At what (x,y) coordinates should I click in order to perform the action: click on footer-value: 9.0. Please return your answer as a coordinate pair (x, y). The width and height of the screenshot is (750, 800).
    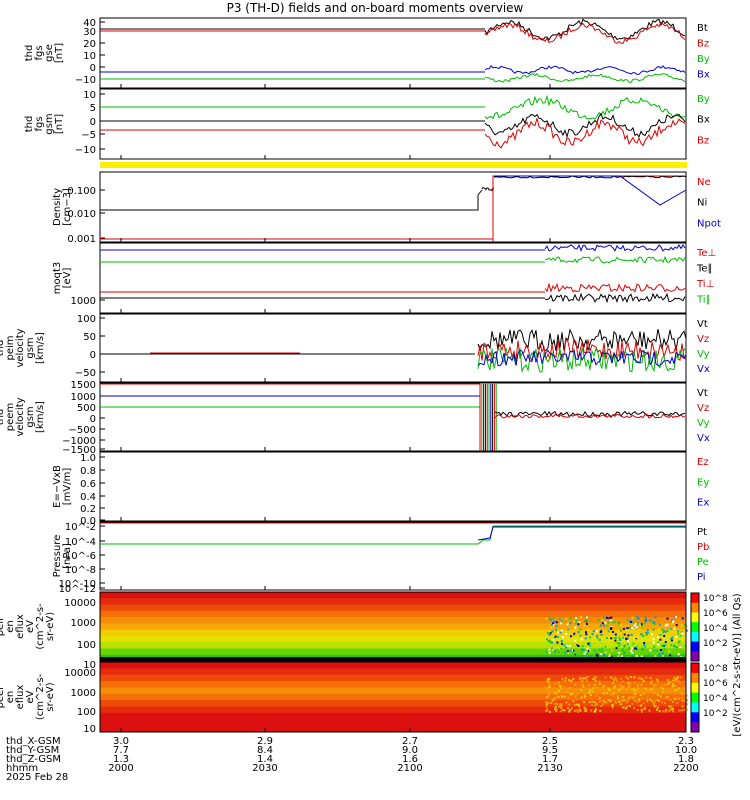
    Looking at the image, I should click on (410, 750).